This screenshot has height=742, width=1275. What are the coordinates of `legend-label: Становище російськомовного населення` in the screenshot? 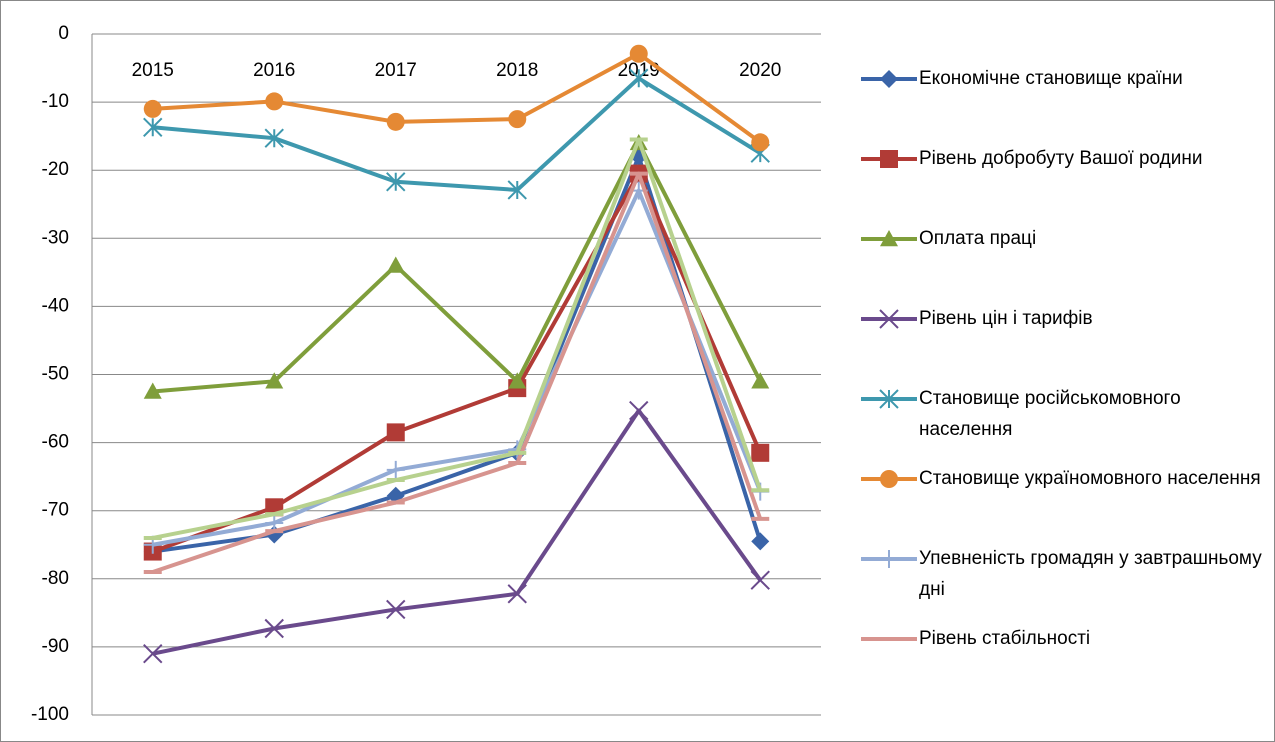 It's located at (1050, 414).